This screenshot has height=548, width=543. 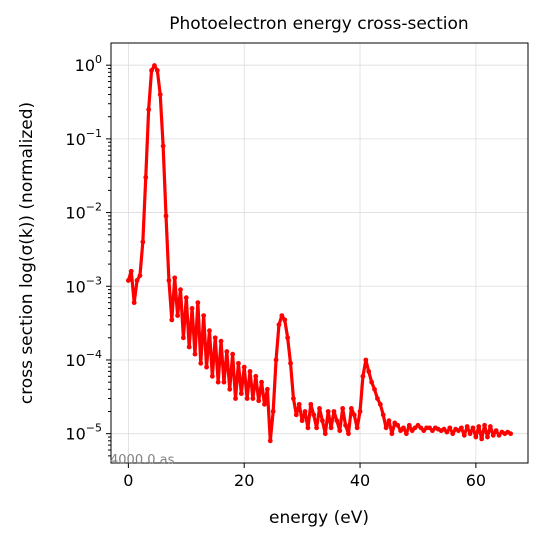 What do you see at coordinates (83, 212) in the screenshot?
I see `y-tick-label: 10⁻²` at bounding box center [83, 212].